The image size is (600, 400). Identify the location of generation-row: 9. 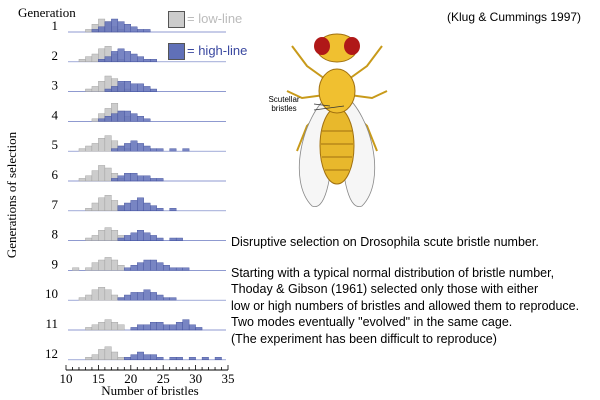
(139, 263).